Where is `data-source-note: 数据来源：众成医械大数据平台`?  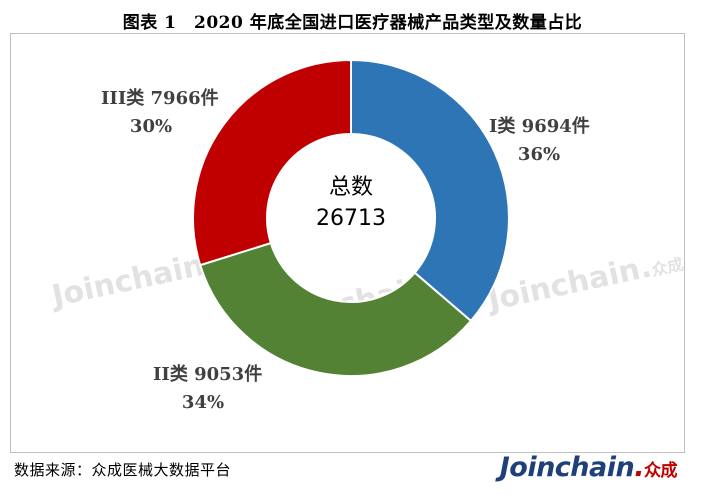 data-source-note: 数据来源：众成医械大数据平台 is located at coordinates (123, 470).